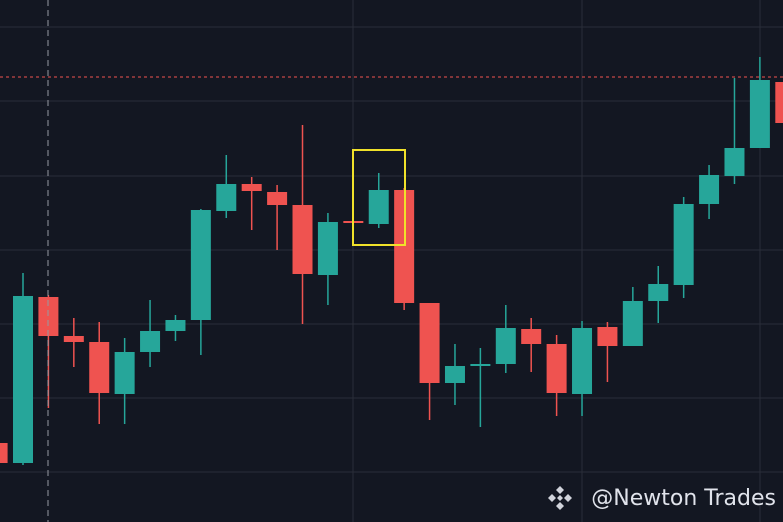  I want to click on highlight-box, so click(379, 197).